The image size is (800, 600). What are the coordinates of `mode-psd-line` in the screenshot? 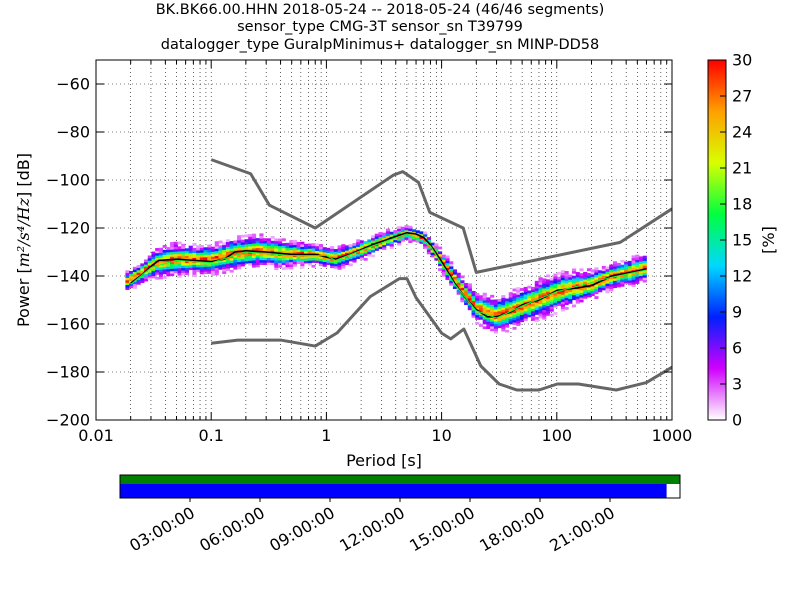 It's located at (388, 276).